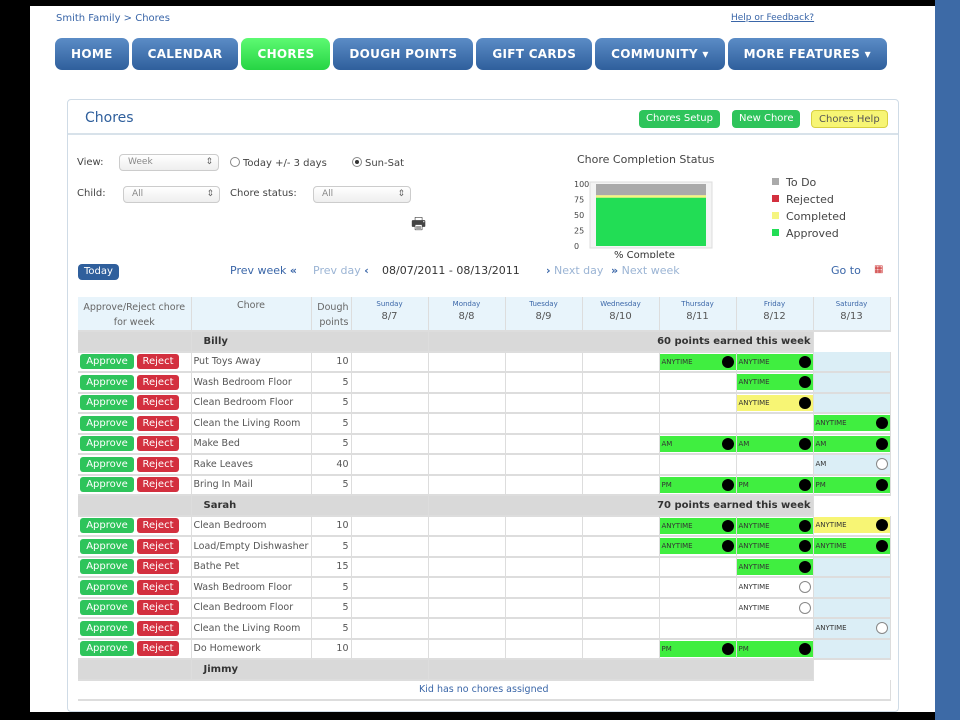  I want to click on breadcrumb: Smith Family > Chores, so click(113, 18).